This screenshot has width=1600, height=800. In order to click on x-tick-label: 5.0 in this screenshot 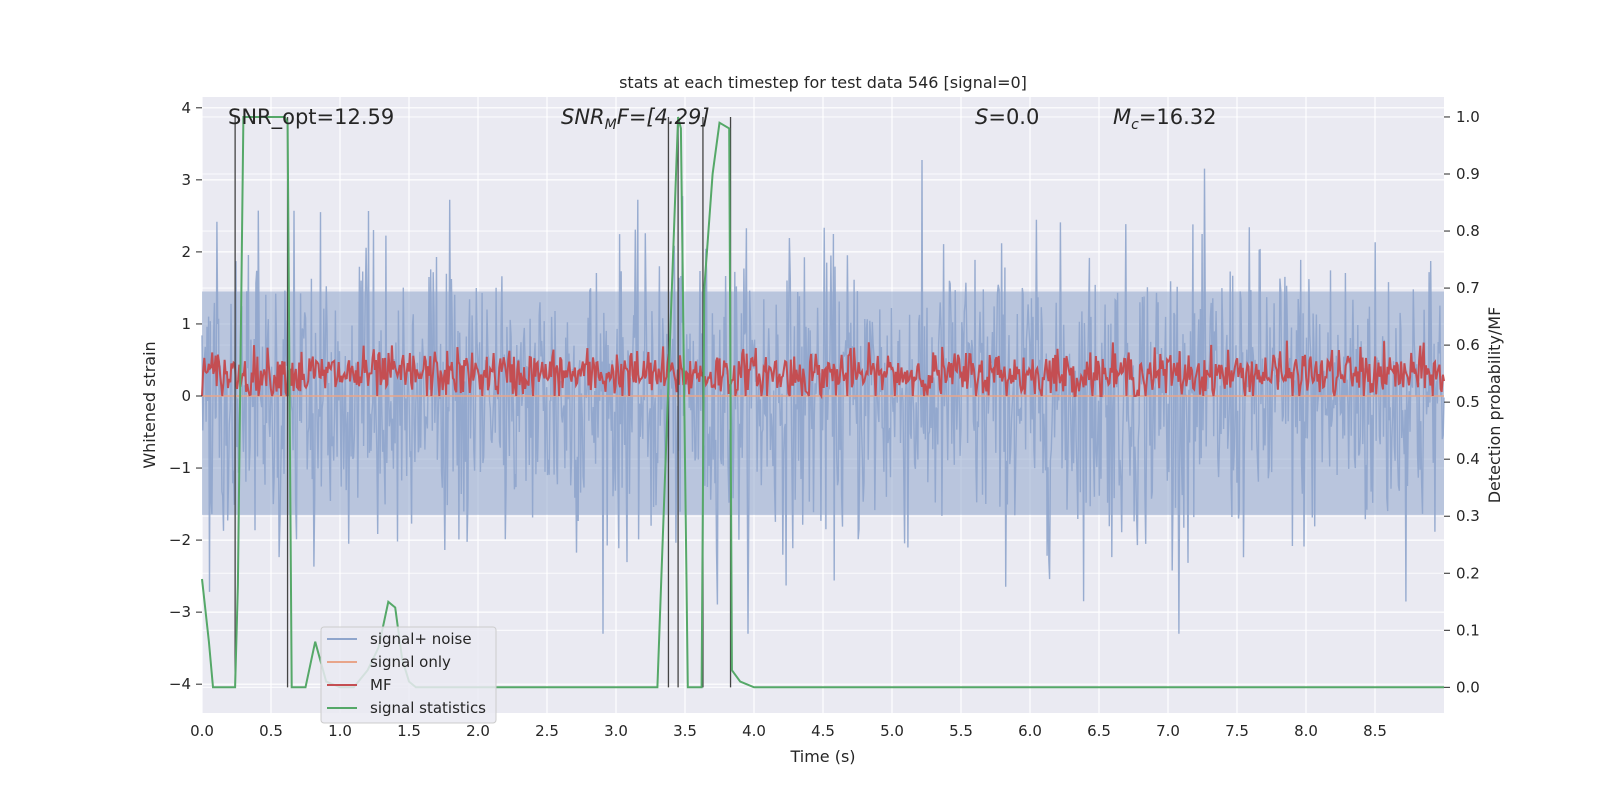, I will do `click(892, 731)`.